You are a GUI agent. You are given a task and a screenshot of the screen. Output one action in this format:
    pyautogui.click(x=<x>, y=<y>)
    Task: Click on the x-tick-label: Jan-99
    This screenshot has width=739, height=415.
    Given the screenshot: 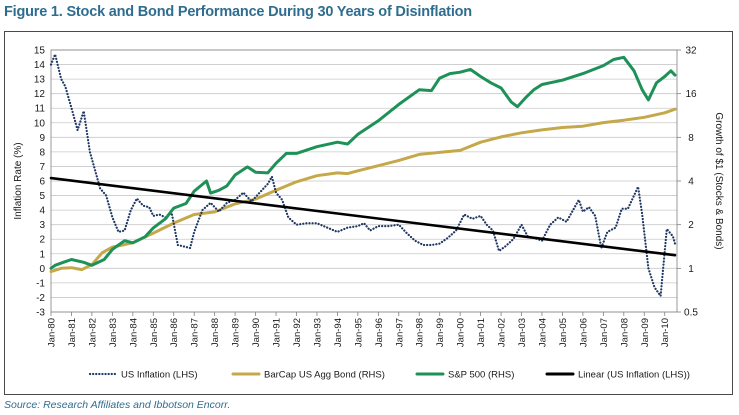 What is the action you would take?
    pyautogui.click(x=440, y=332)
    